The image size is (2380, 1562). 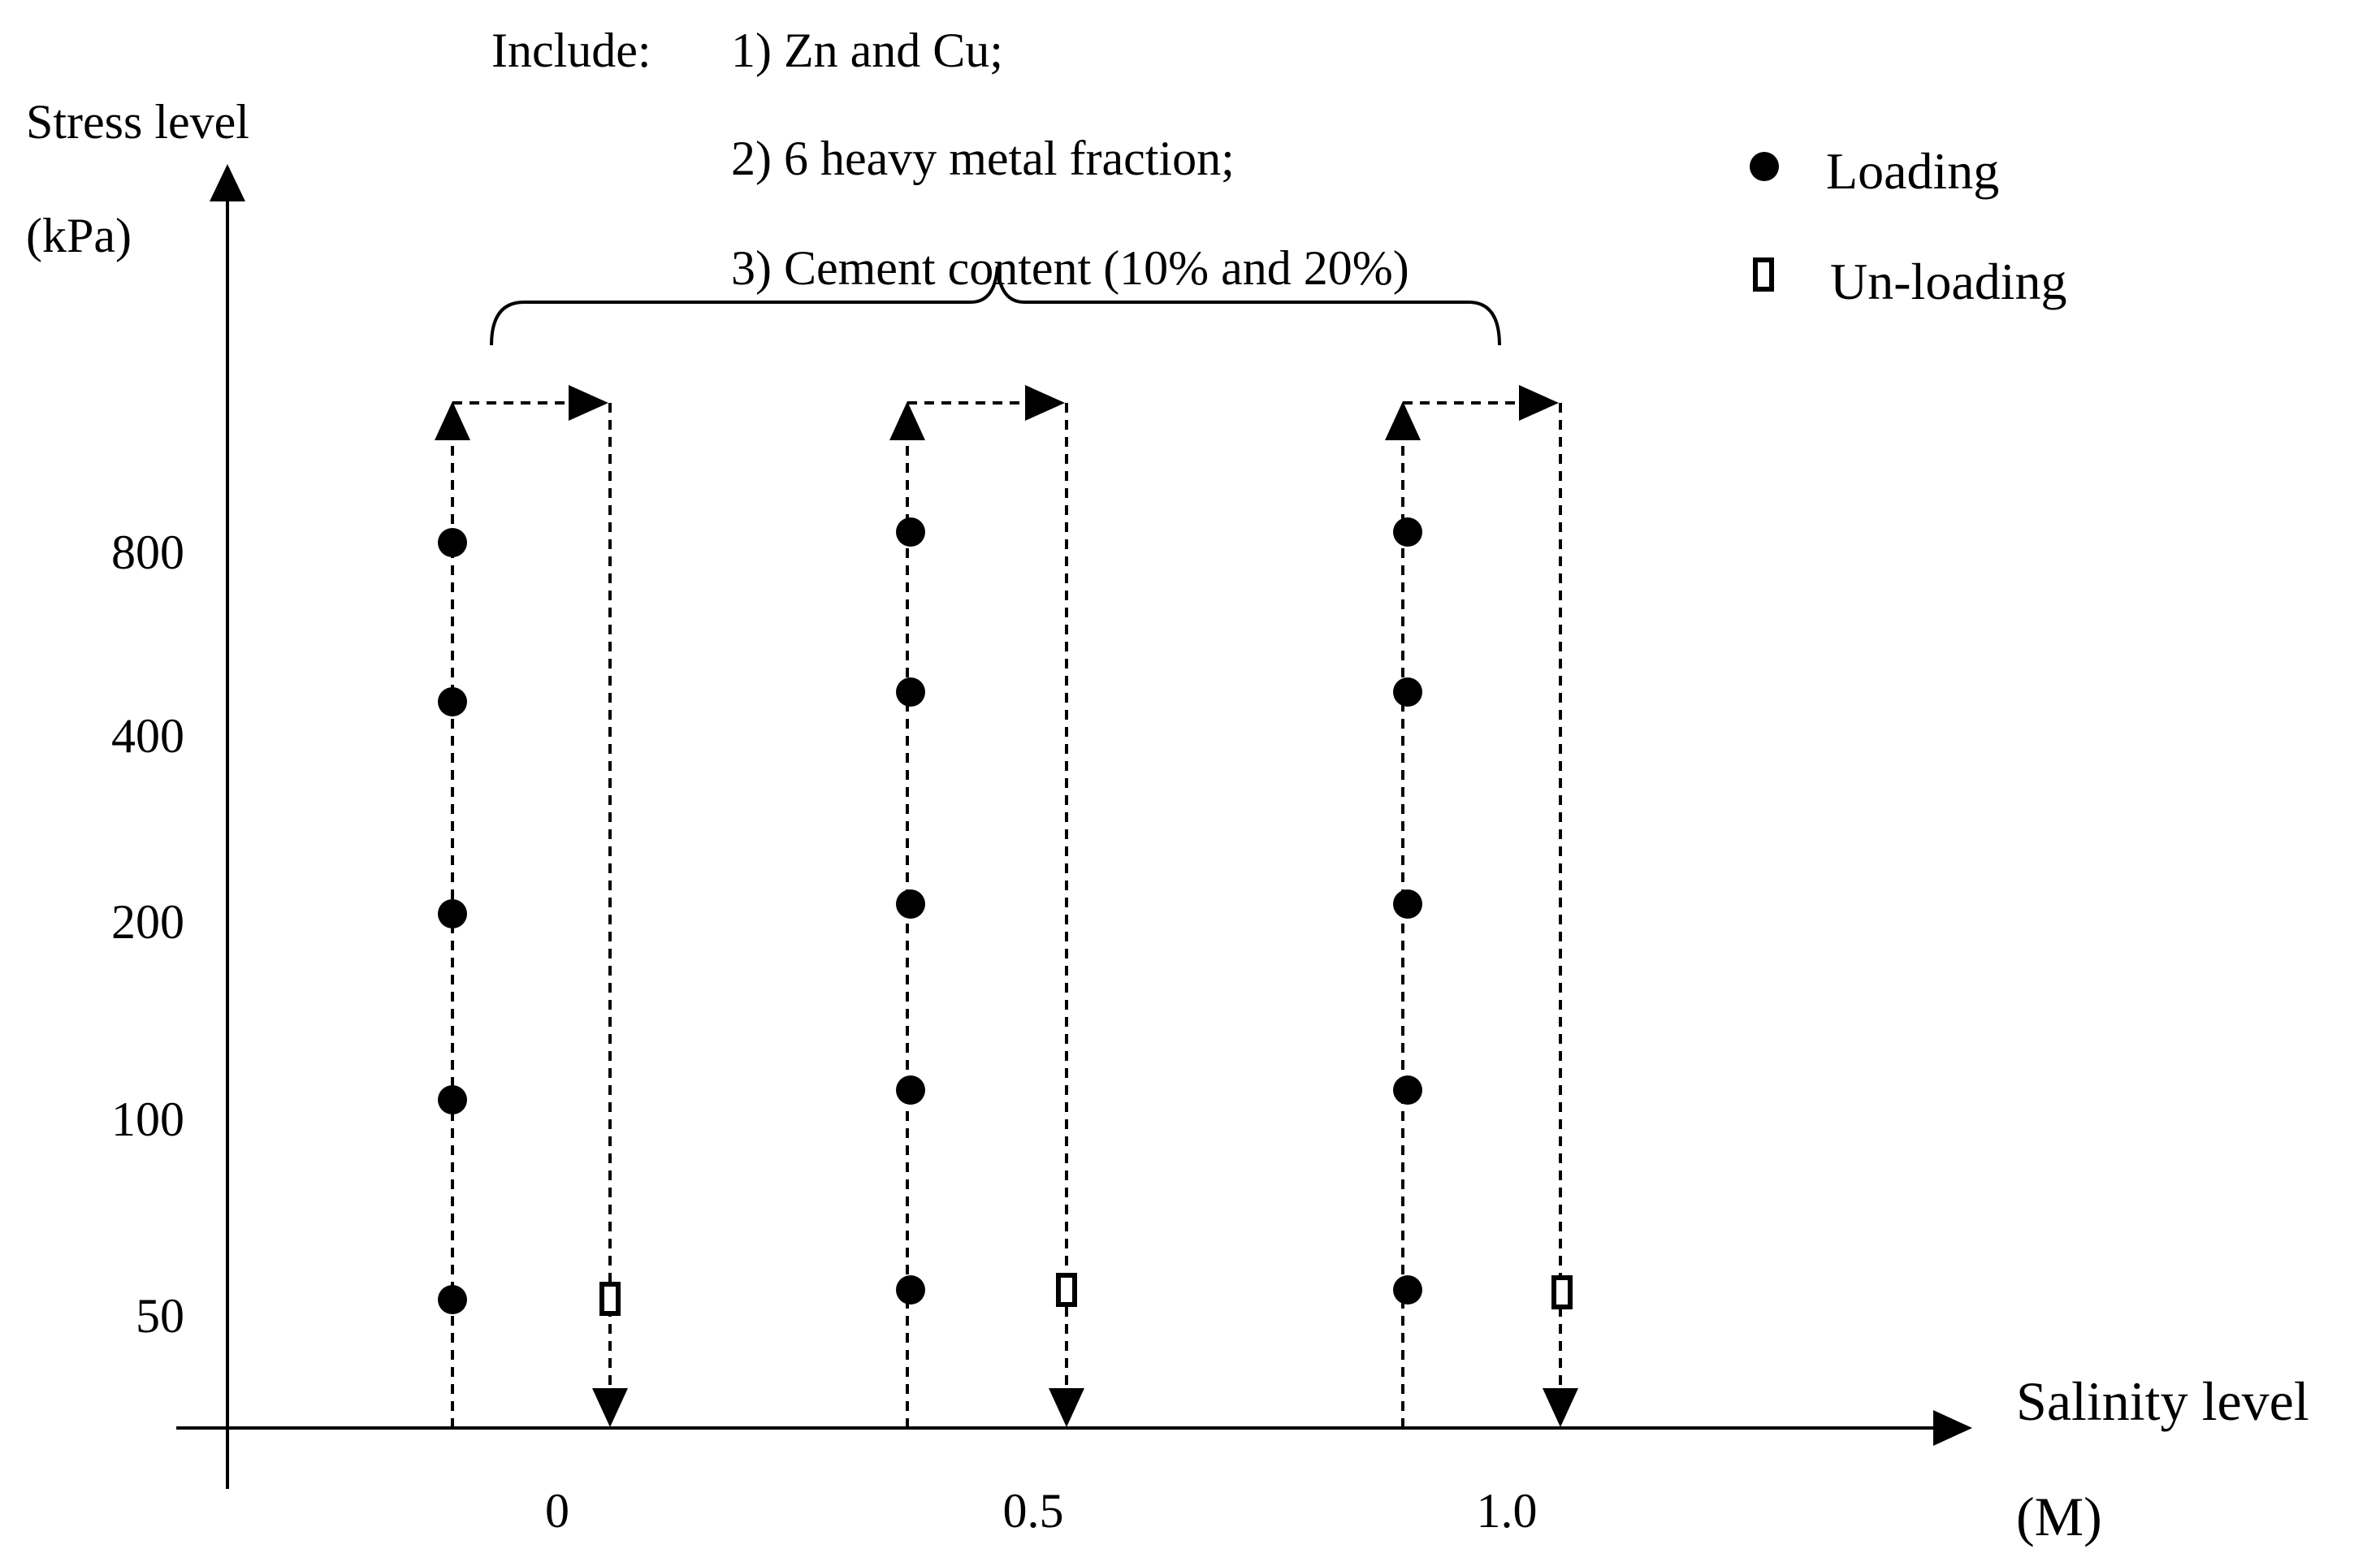 What do you see at coordinates (227, 182) in the screenshot?
I see `y-axis-arrowhead` at bounding box center [227, 182].